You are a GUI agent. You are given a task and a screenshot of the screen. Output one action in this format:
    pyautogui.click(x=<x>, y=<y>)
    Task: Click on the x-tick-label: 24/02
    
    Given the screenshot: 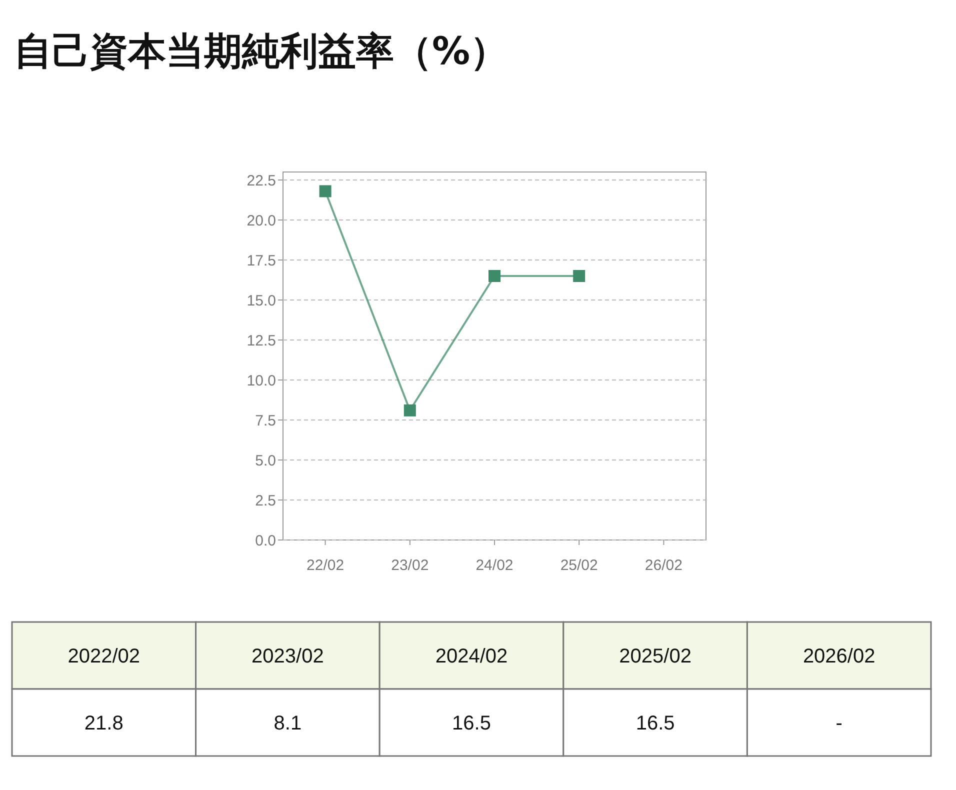 What is the action you would take?
    pyautogui.click(x=495, y=565)
    